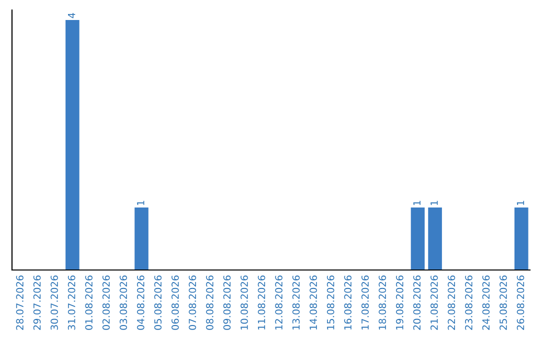 The height and width of the screenshot is (340, 540). What do you see at coordinates (72, 15) in the screenshot?
I see `data-label: 4` at bounding box center [72, 15].